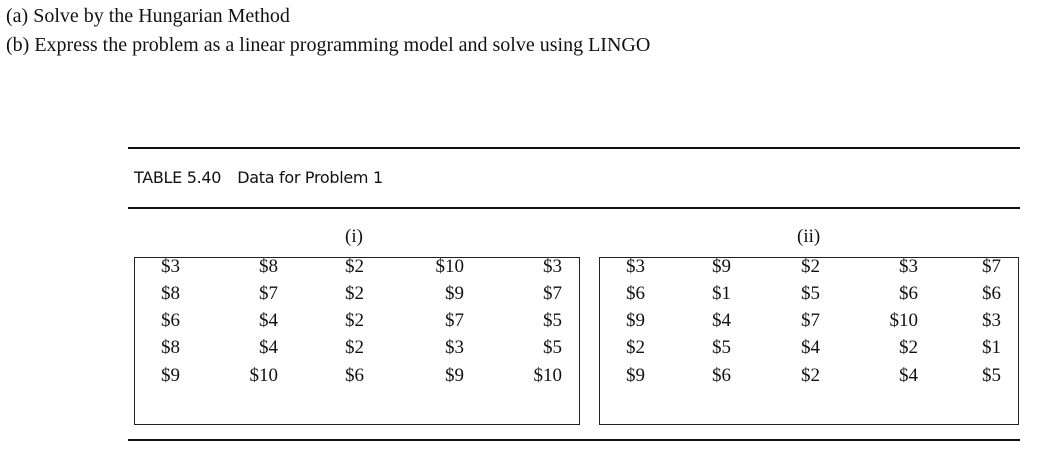 This screenshot has width=1038, height=455. I want to click on table-bottom-rule, so click(574, 440).